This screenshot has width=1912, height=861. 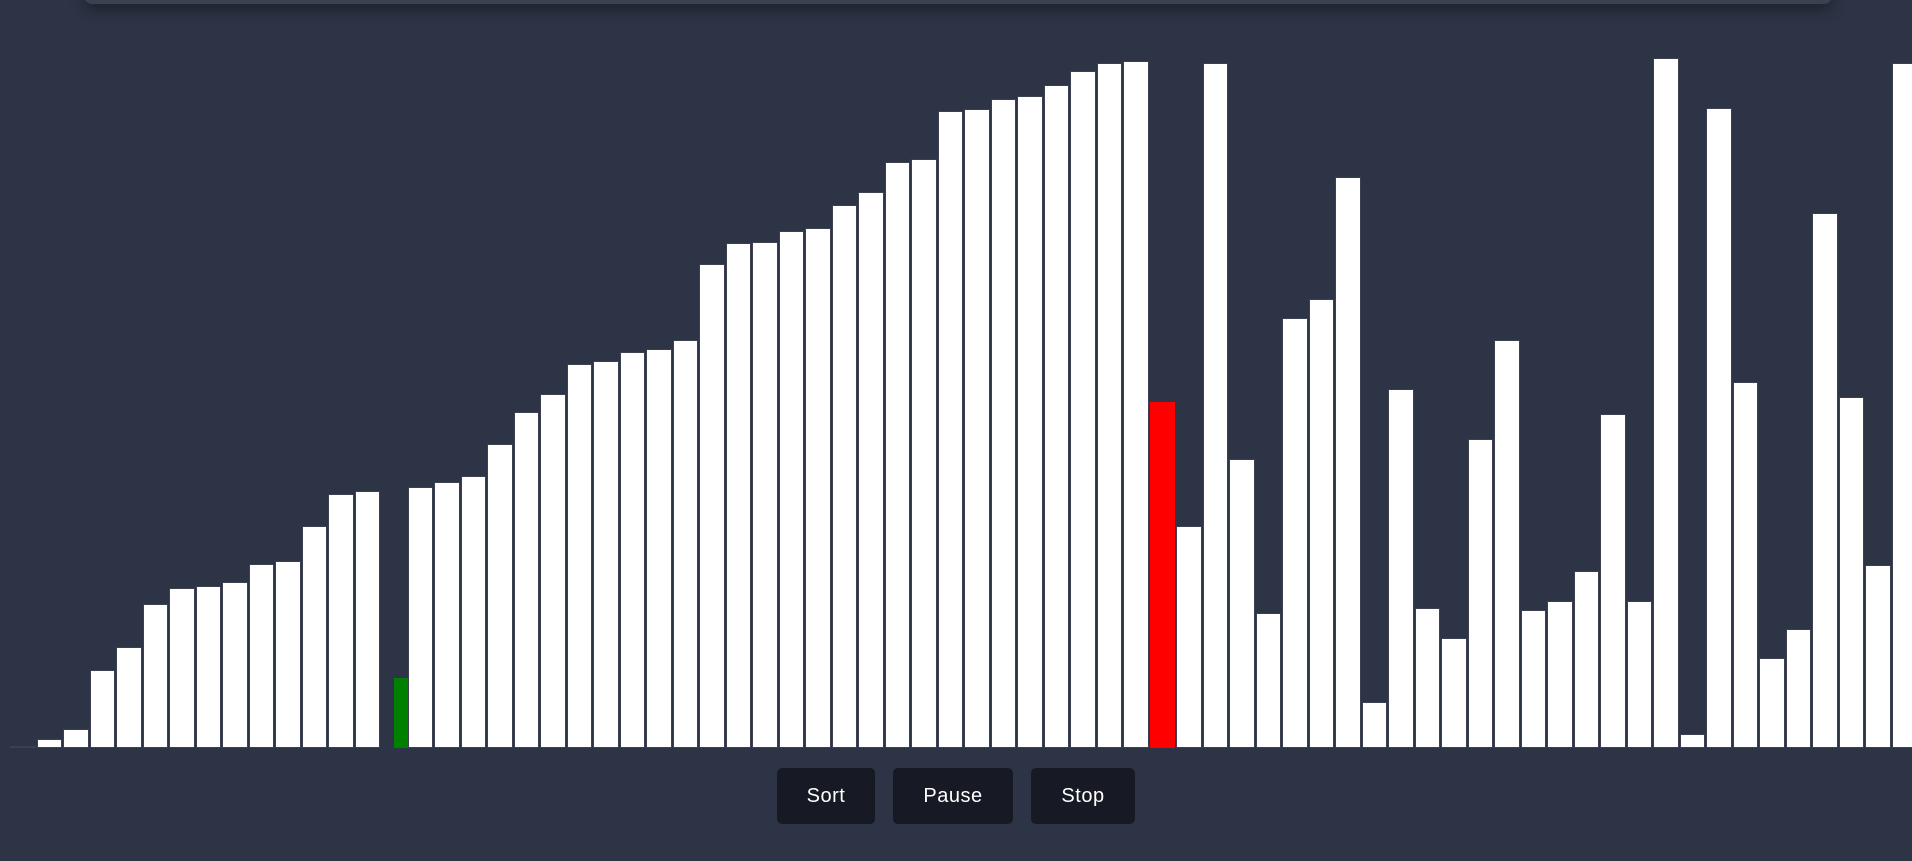 What do you see at coordinates (953, 796) in the screenshot?
I see `pause-button: Pause` at bounding box center [953, 796].